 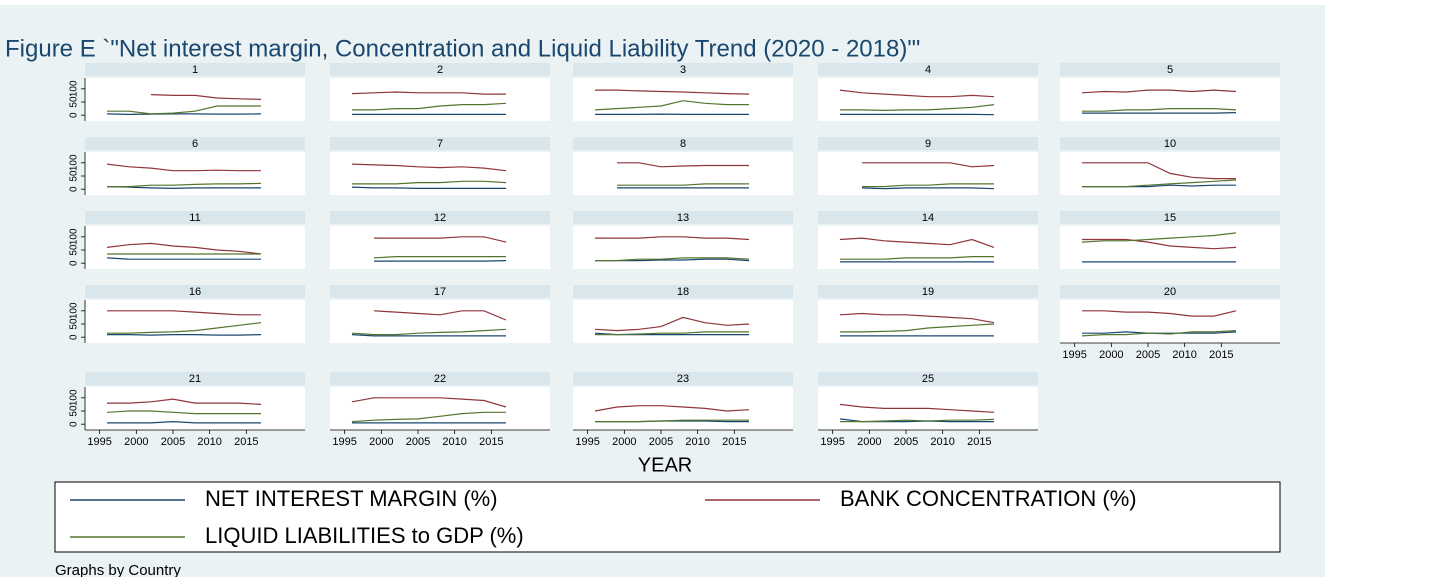 I want to click on panel-title: 8, so click(x=683, y=144).